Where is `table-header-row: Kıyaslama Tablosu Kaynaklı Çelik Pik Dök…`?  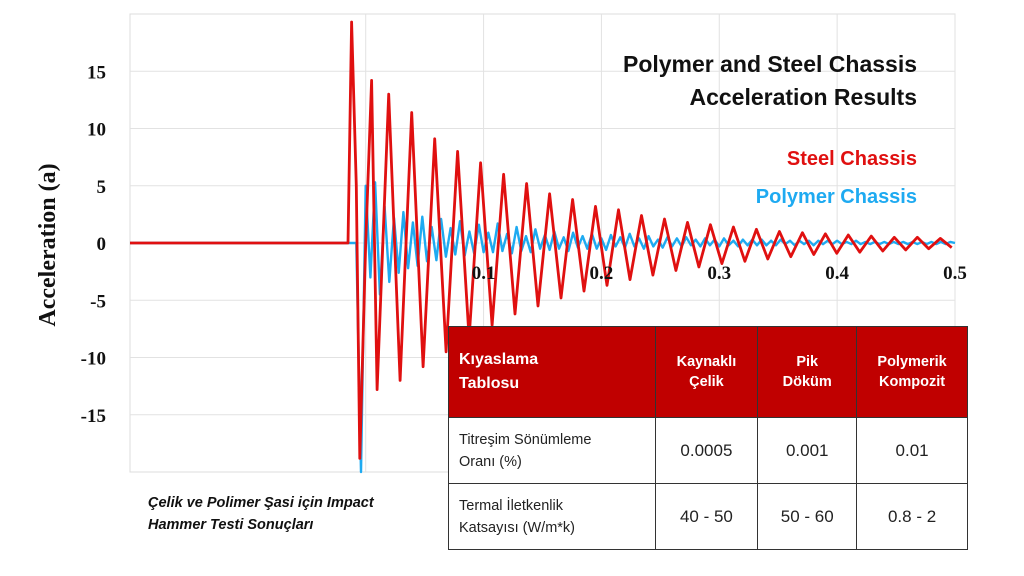 table-header-row: Kıyaslama Tablosu Kaynaklı Çelik Pik Dök… is located at coordinates (708, 372).